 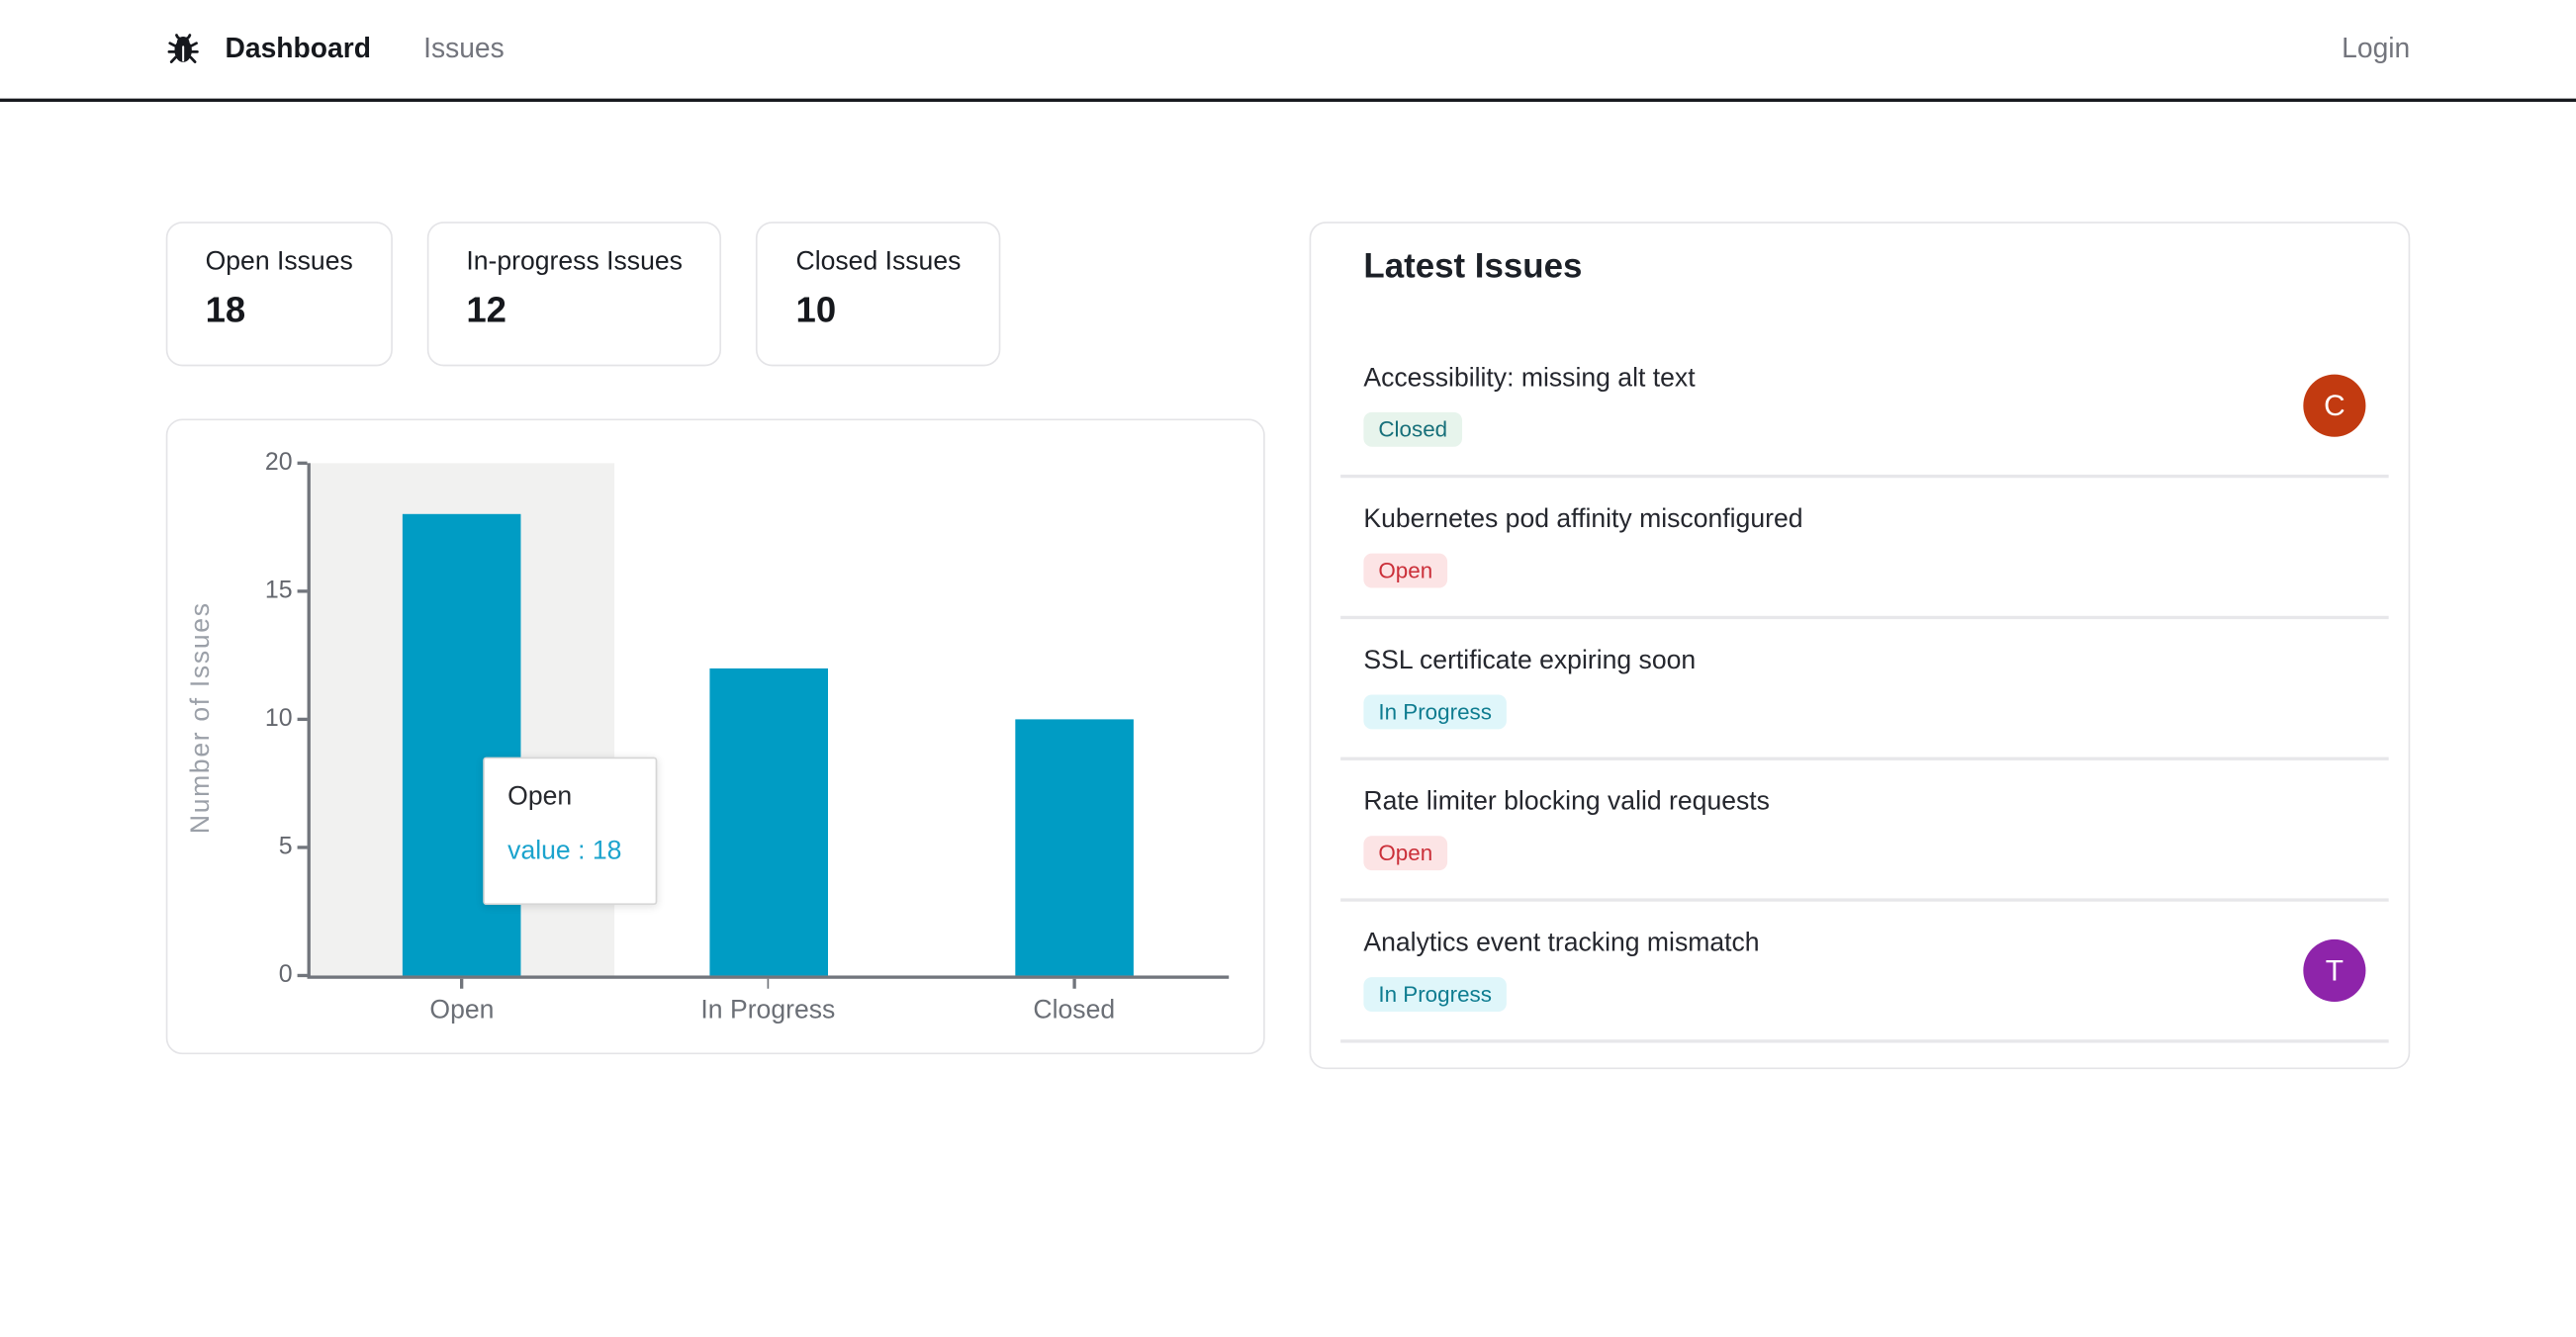 What do you see at coordinates (298, 48) in the screenshot?
I see `nav-item-dashboard: Dashboard` at bounding box center [298, 48].